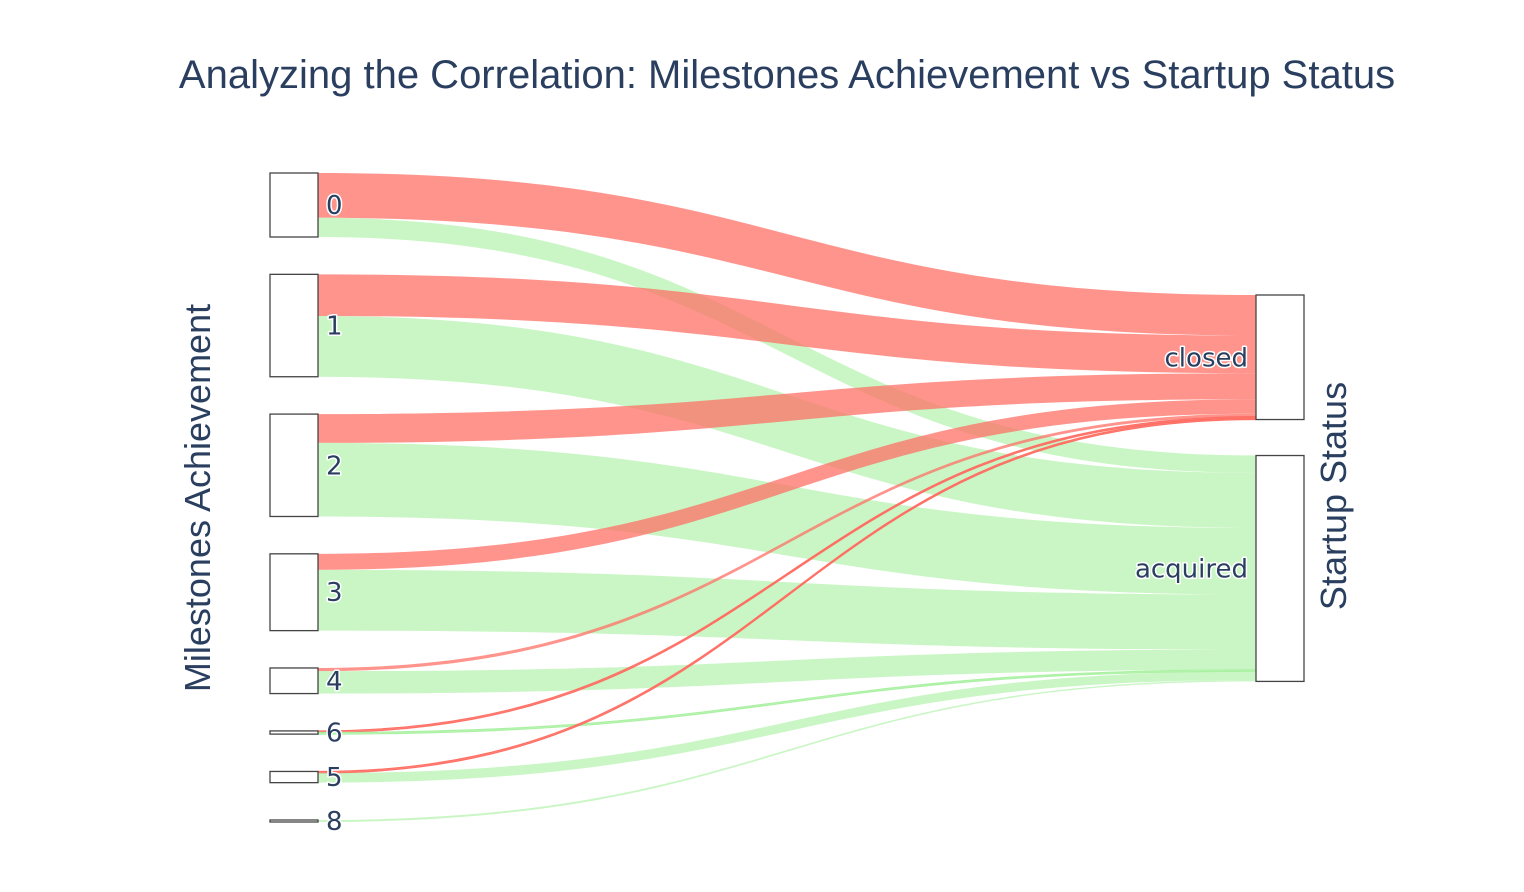 The width and height of the screenshot is (1524, 892). Describe the element at coordinates (1191, 569) in the screenshot. I see `node-label-acquired: acquired` at that location.